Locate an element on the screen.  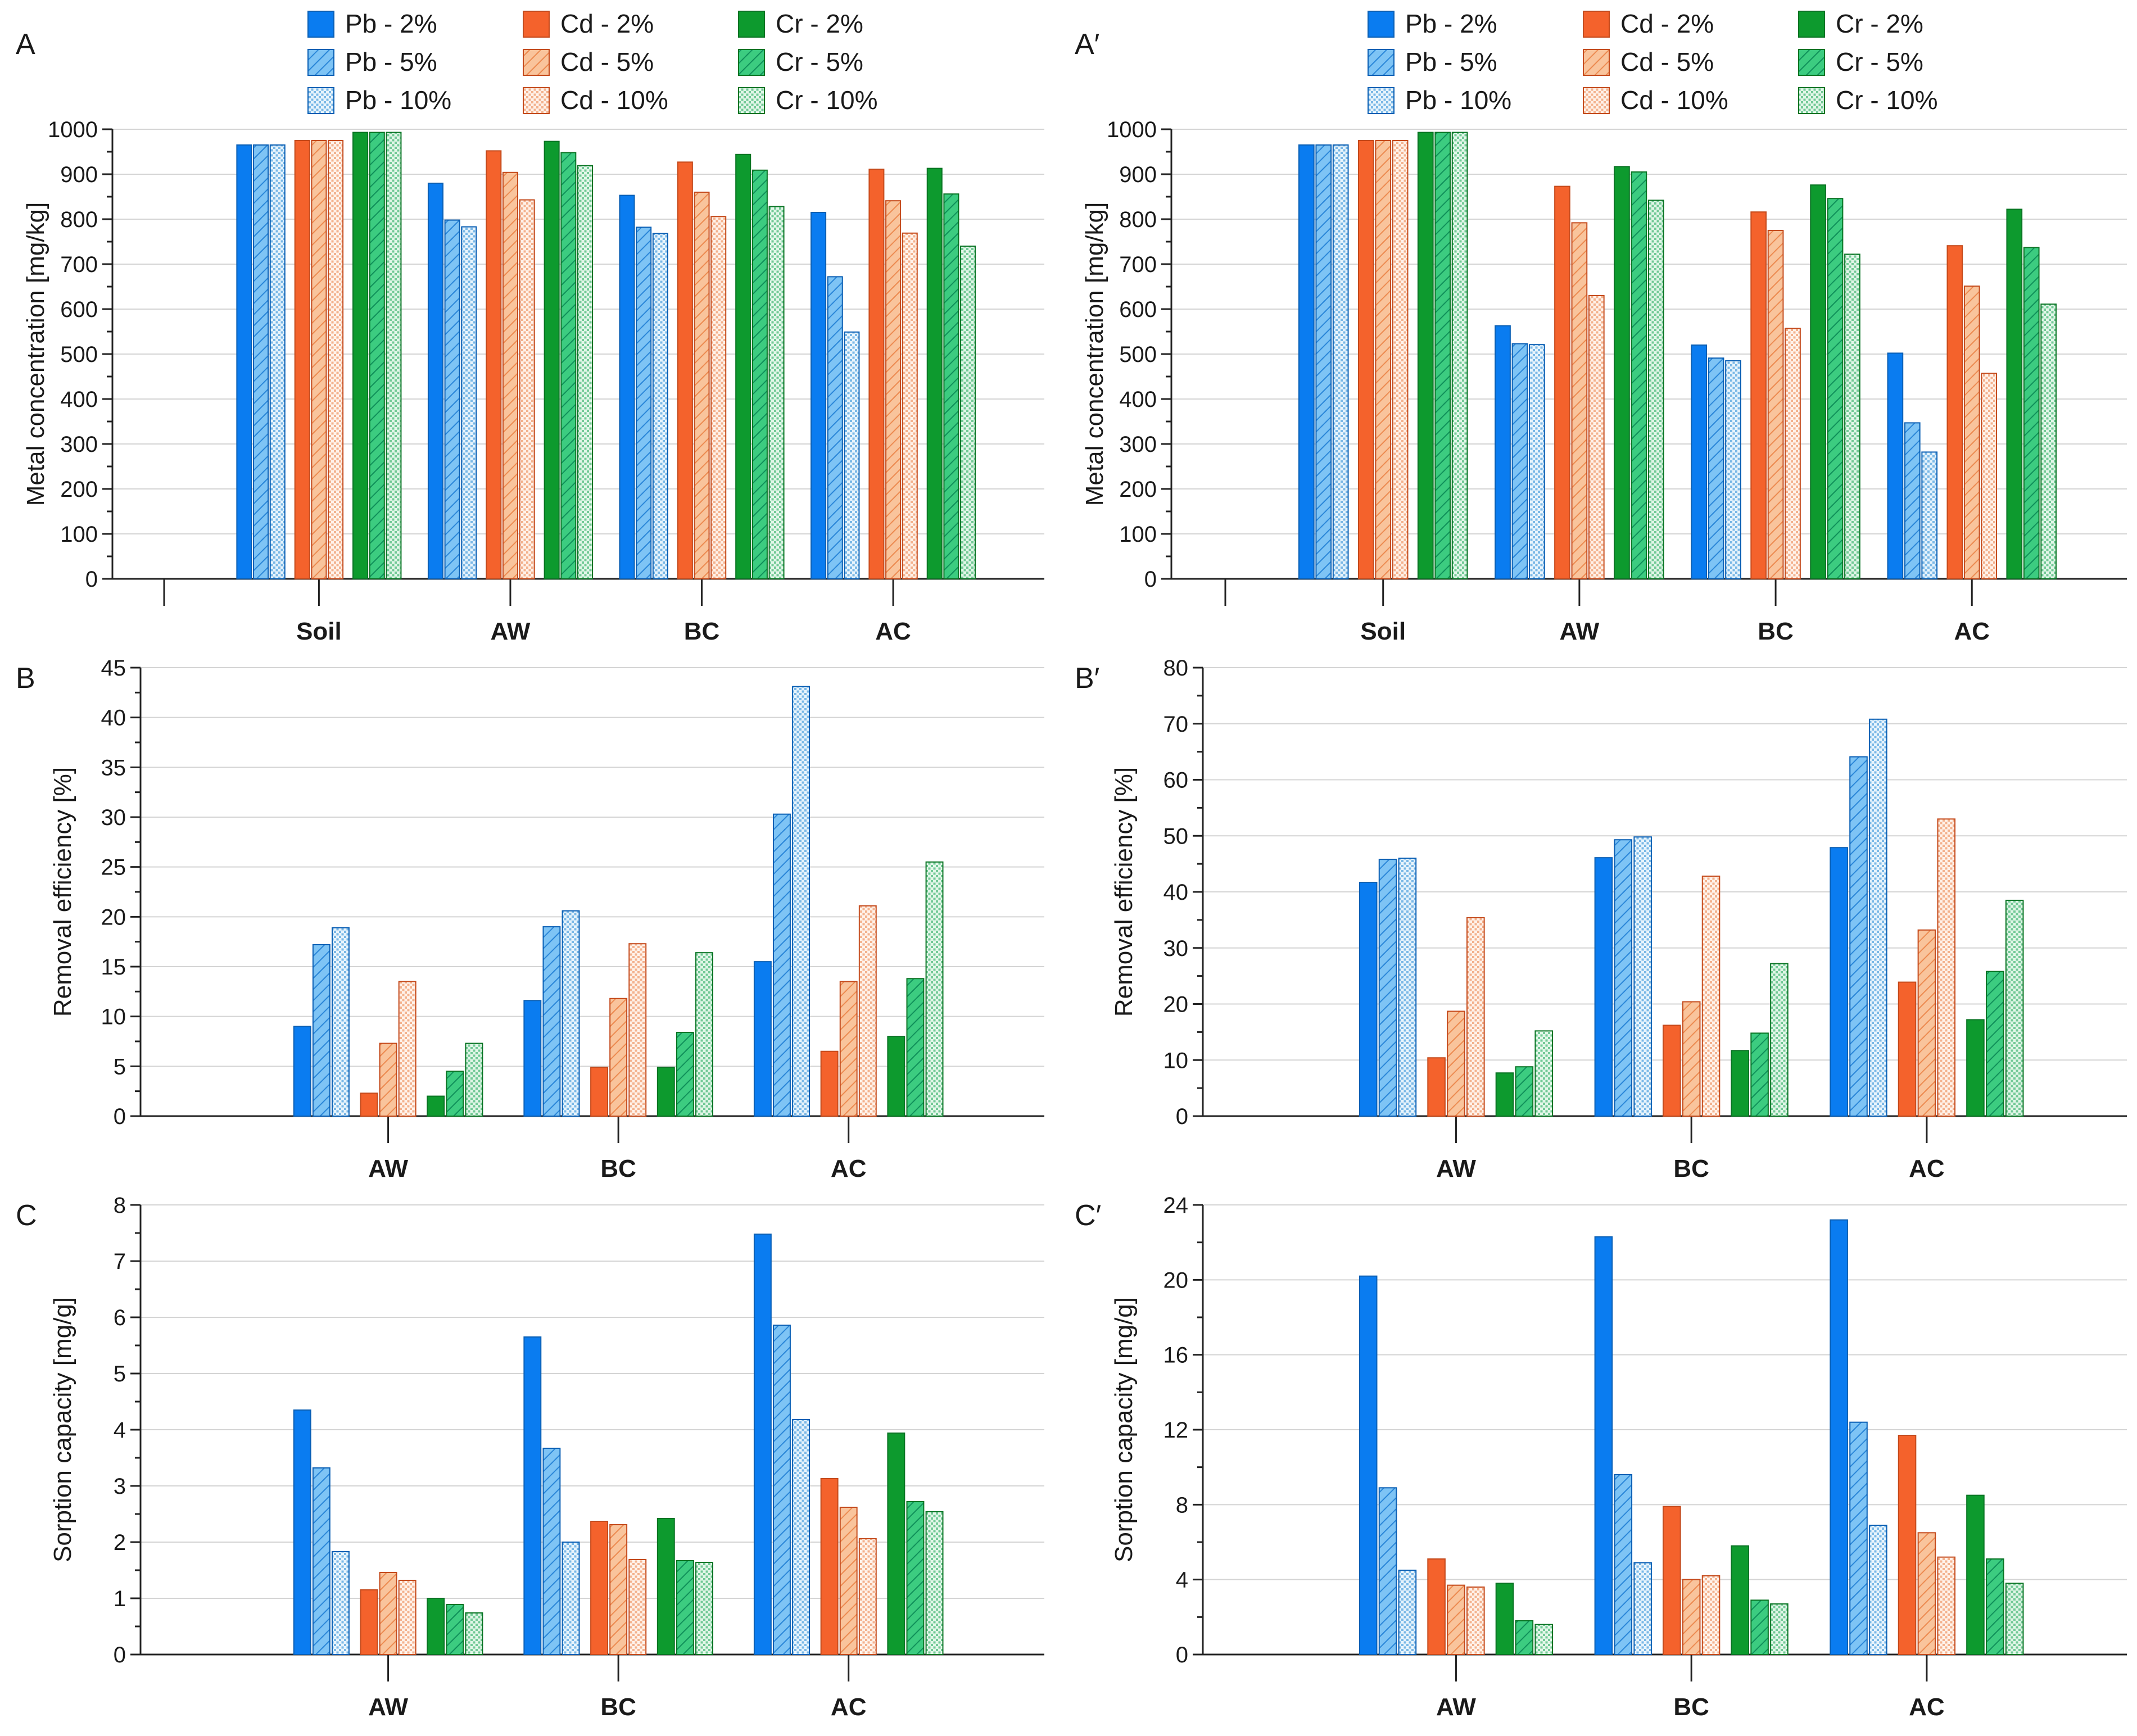
bar-cr-5pct-ac is located at coordinates (2032, 413).